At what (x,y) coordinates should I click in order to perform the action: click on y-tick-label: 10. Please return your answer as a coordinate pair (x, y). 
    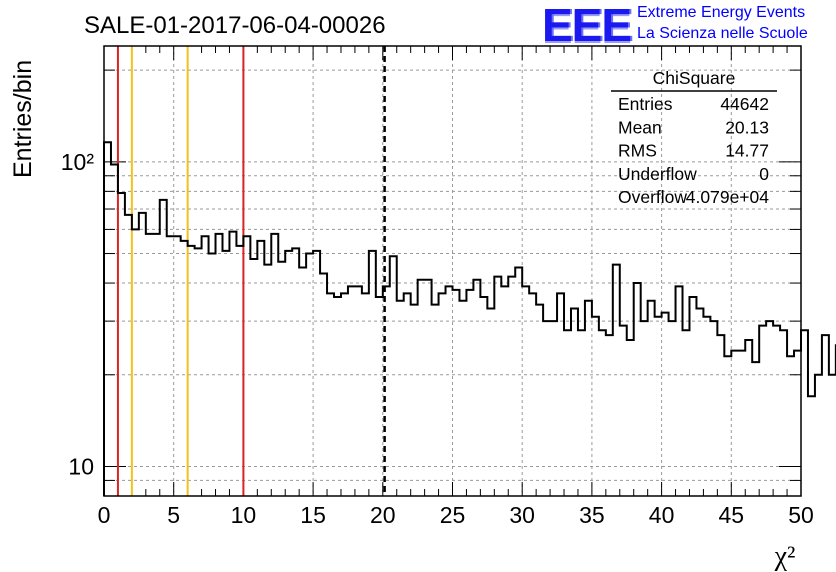
    Looking at the image, I should click on (81, 466).